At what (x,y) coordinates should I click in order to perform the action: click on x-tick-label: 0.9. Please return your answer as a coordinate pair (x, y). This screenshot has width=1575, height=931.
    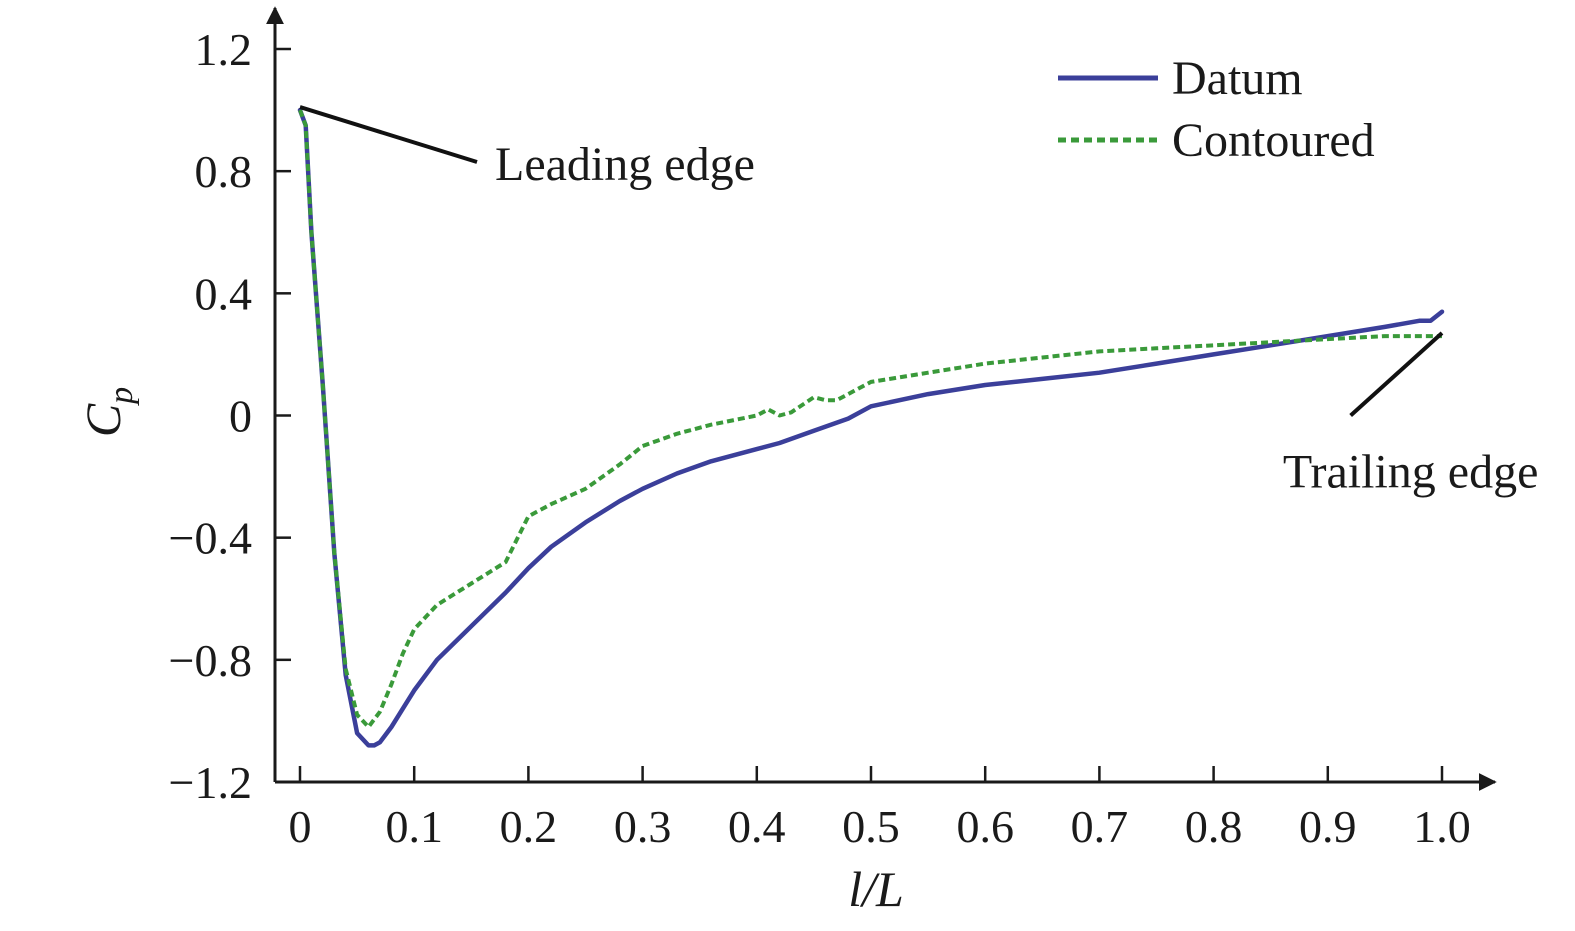
    Looking at the image, I should click on (1328, 826).